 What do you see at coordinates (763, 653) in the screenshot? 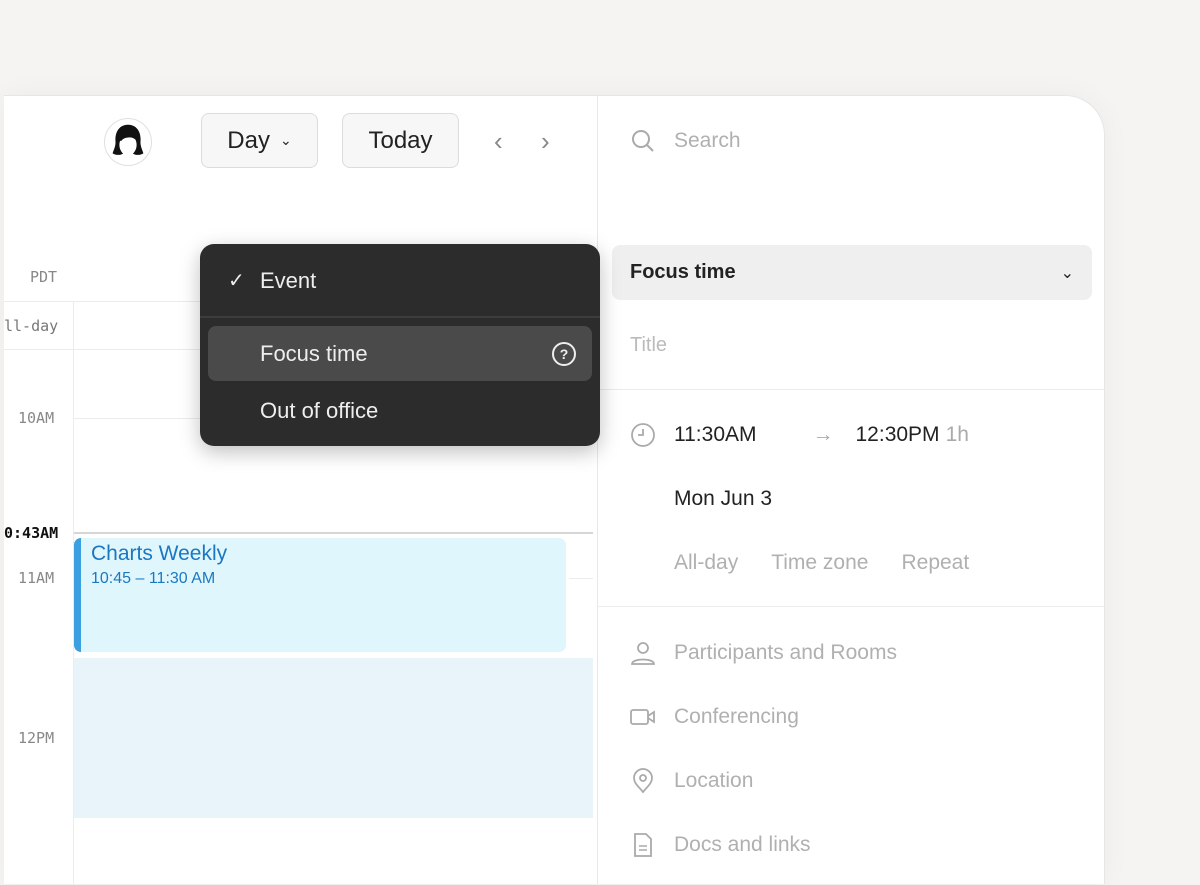
I see `participants-field: Participants and Rooms` at bounding box center [763, 653].